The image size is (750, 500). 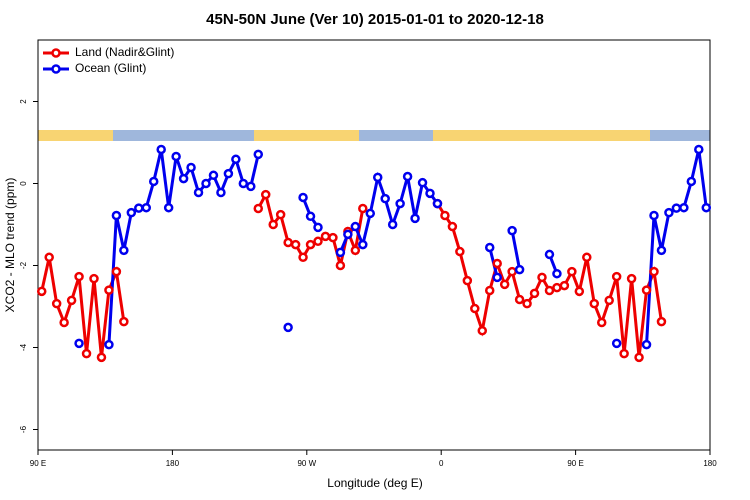 What do you see at coordinates (56, 53) in the screenshot?
I see `legend-marker` at bounding box center [56, 53].